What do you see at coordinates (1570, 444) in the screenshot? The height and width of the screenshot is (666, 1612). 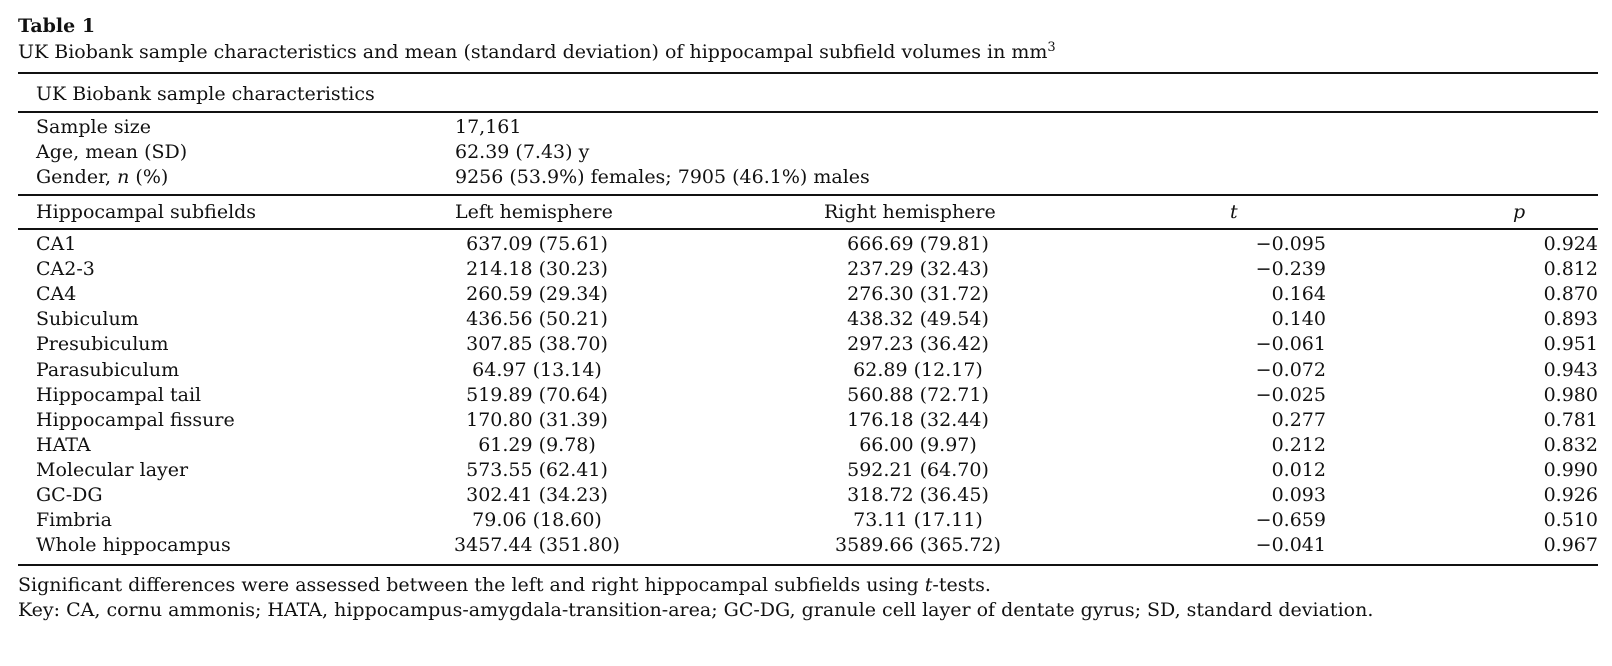 I see `p-value: 0.832` at bounding box center [1570, 444].